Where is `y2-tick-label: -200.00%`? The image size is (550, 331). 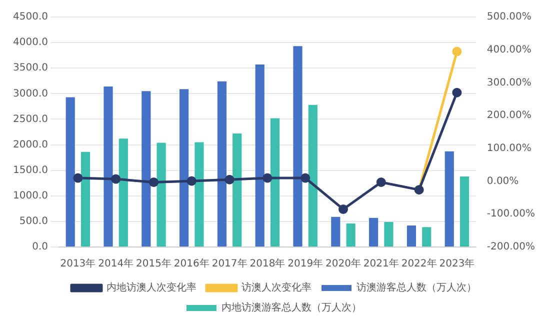
y2-tick-label: -200.00% is located at coordinates (511, 247).